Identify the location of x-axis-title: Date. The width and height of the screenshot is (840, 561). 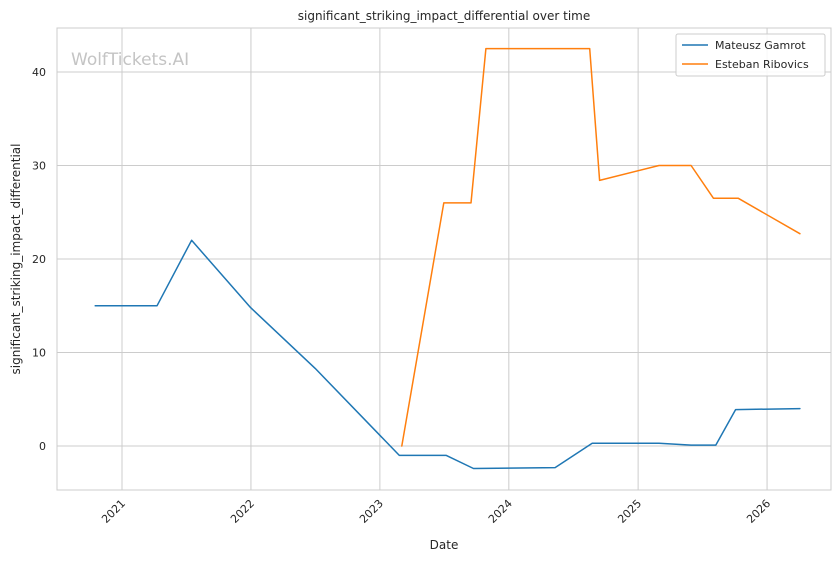
(444, 545).